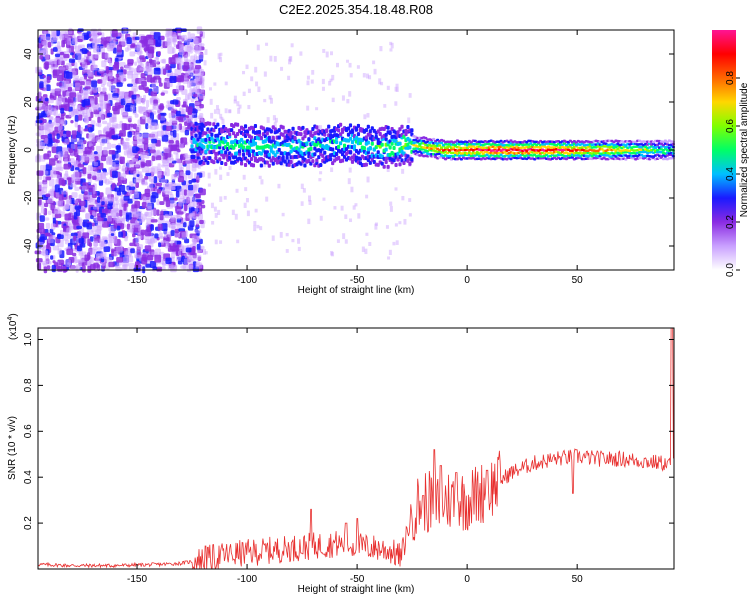  I want to click on y-tick-label: 0, so click(28, 150).